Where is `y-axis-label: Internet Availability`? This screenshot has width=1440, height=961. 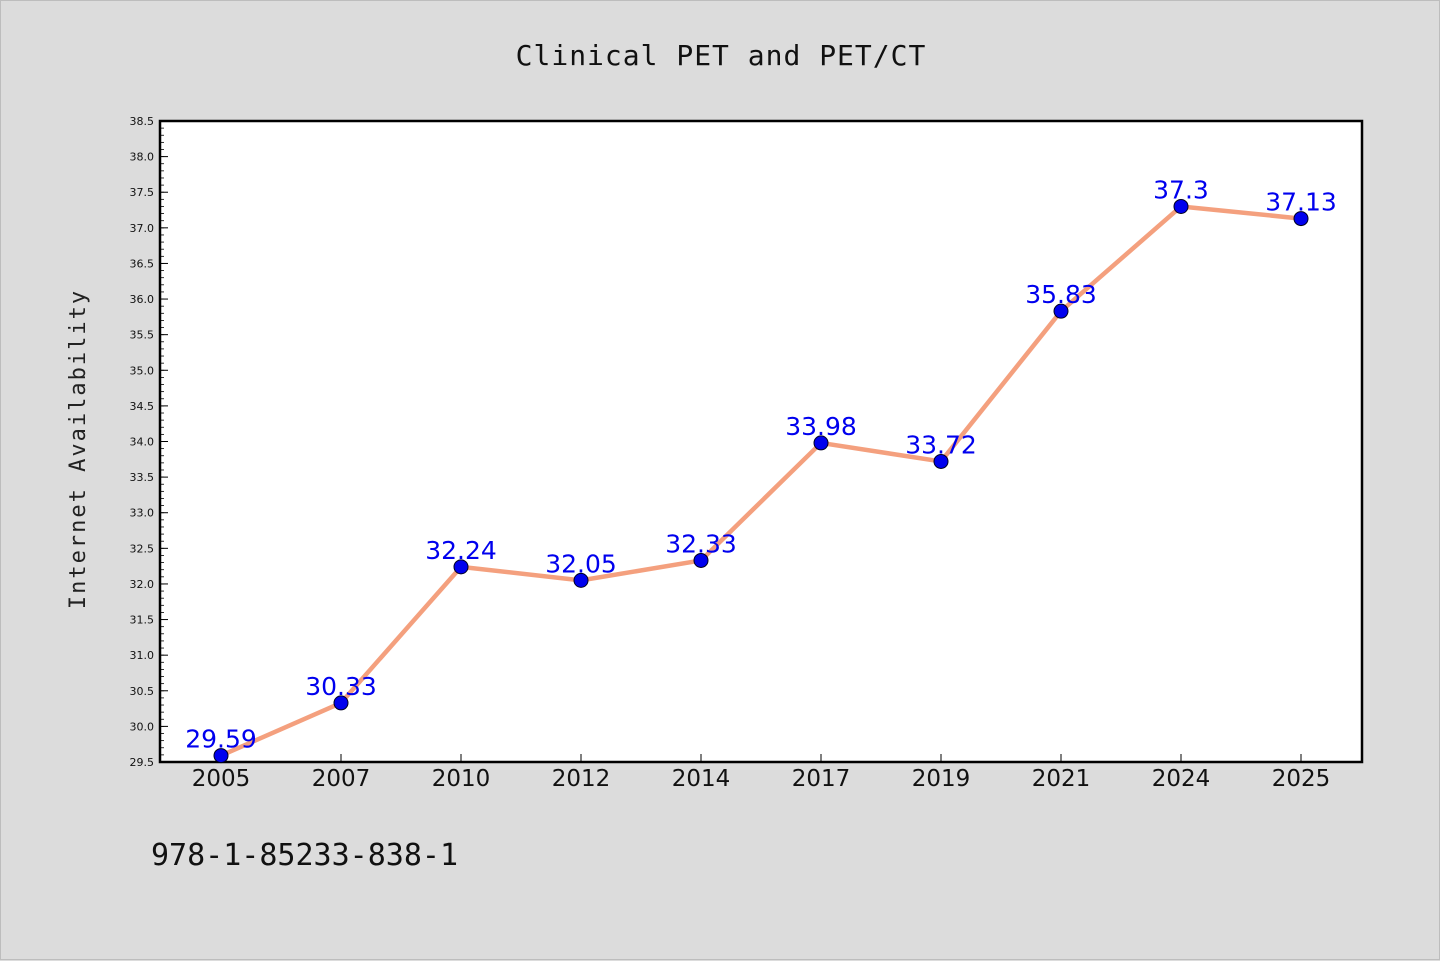 y-axis-label: Internet Availability is located at coordinates (78, 449).